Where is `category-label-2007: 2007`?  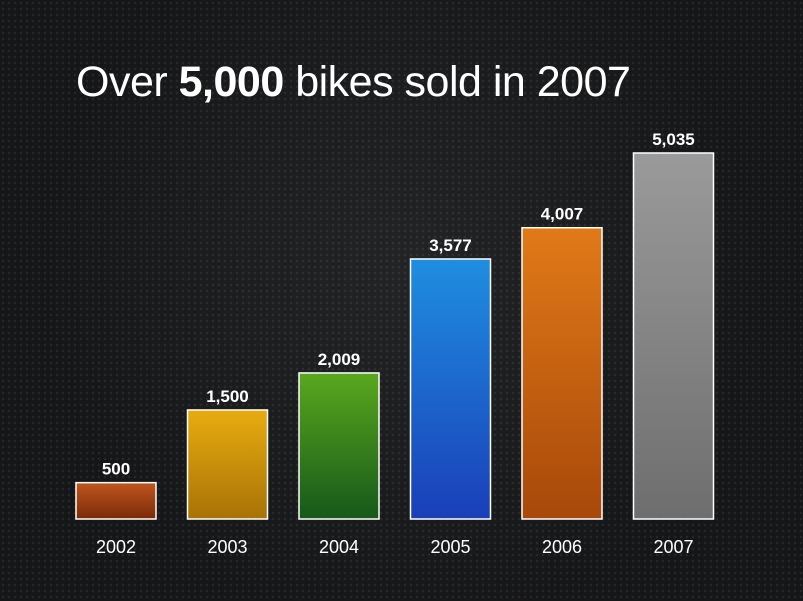 category-label-2007: 2007 is located at coordinates (673, 547).